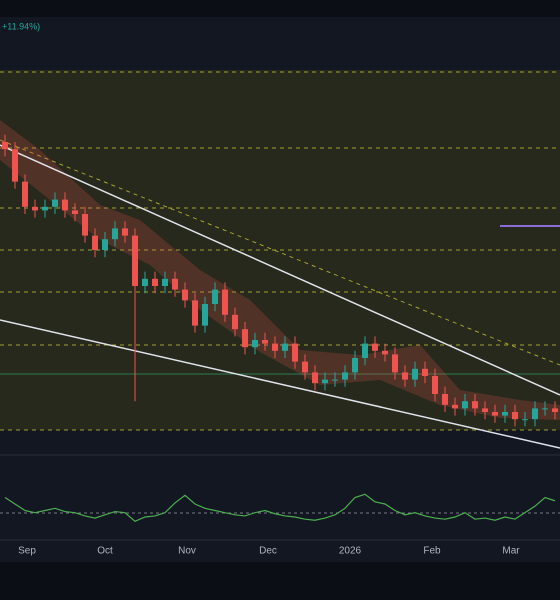  Describe the element at coordinates (280, 508) in the screenshot. I see `indicator-line` at that location.